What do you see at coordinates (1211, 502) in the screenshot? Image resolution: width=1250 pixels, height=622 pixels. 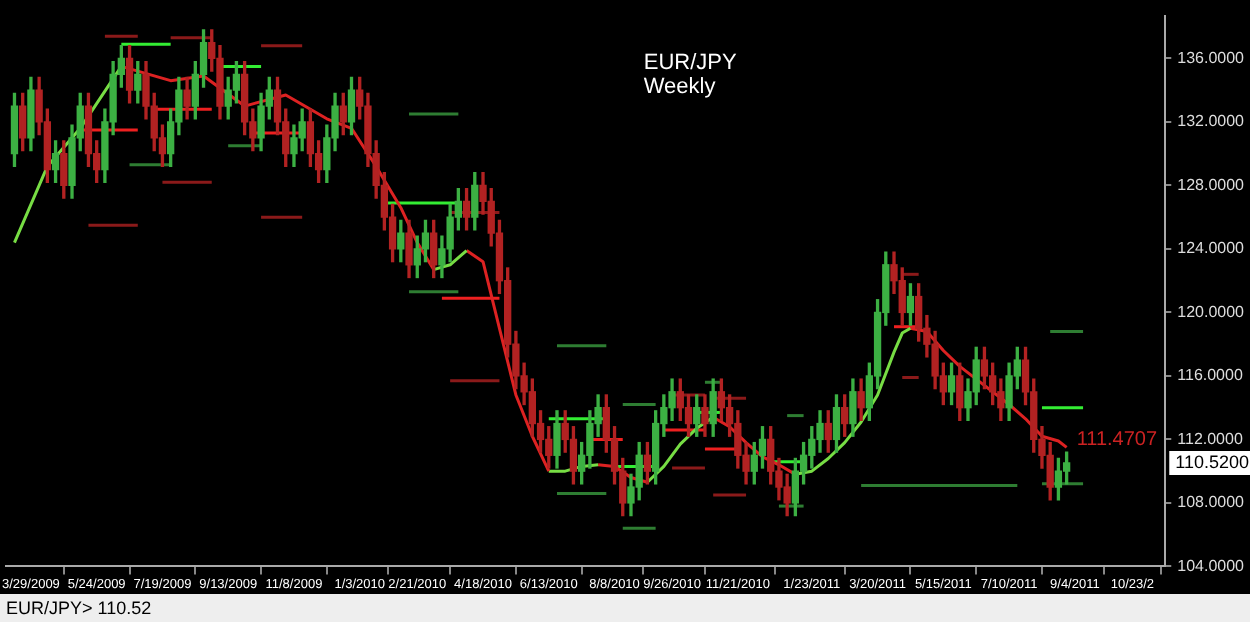 I see `y-tick-label: 108.0000` at bounding box center [1211, 502].